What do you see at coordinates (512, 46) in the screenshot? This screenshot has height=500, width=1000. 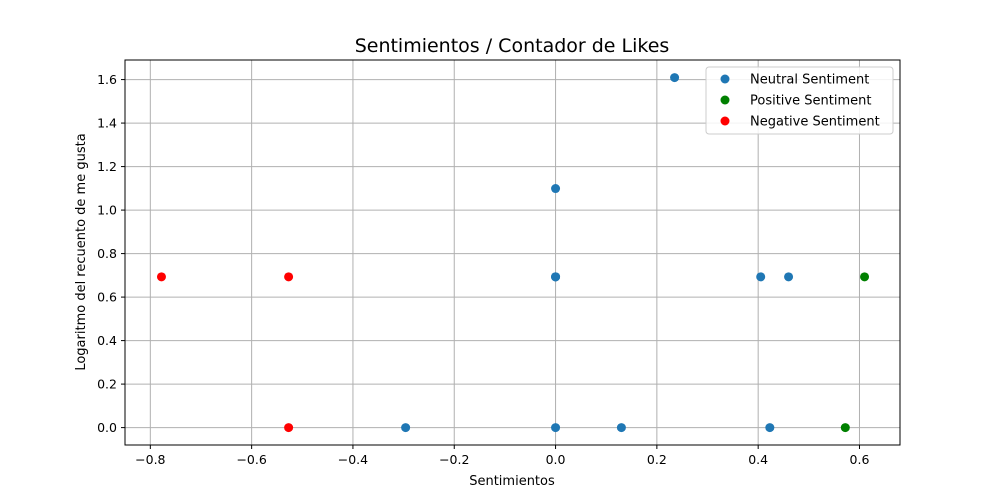 I see `chart-title: Sentimientos / Contador de Likes` at bounding box center [512, 46].